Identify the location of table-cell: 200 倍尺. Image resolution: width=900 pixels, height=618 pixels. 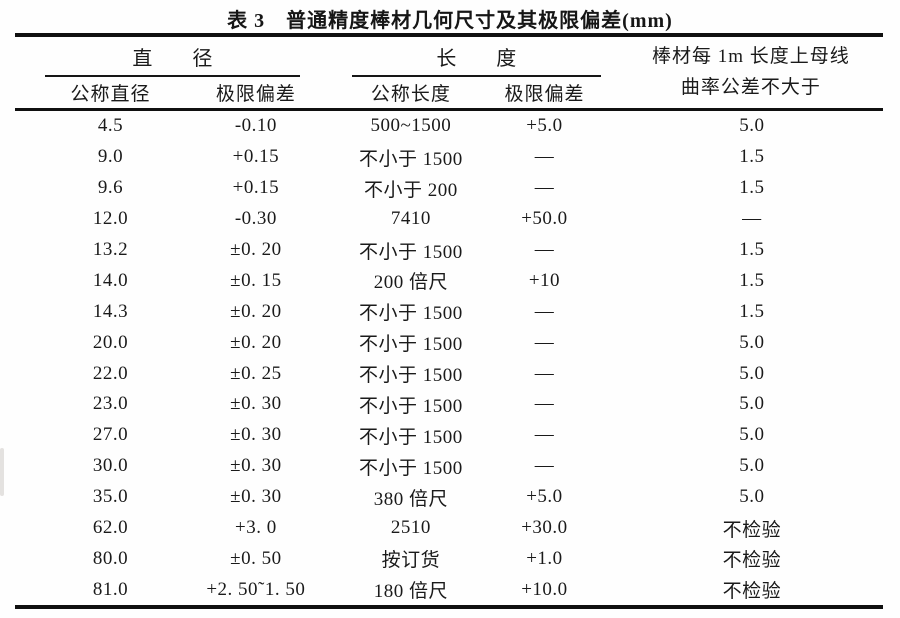
(411, 283).